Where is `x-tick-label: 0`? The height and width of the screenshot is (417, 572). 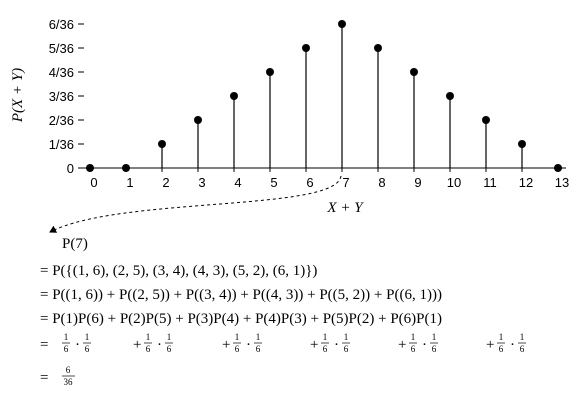 x-tick-label: 0 is located at coordinates (93, 182).